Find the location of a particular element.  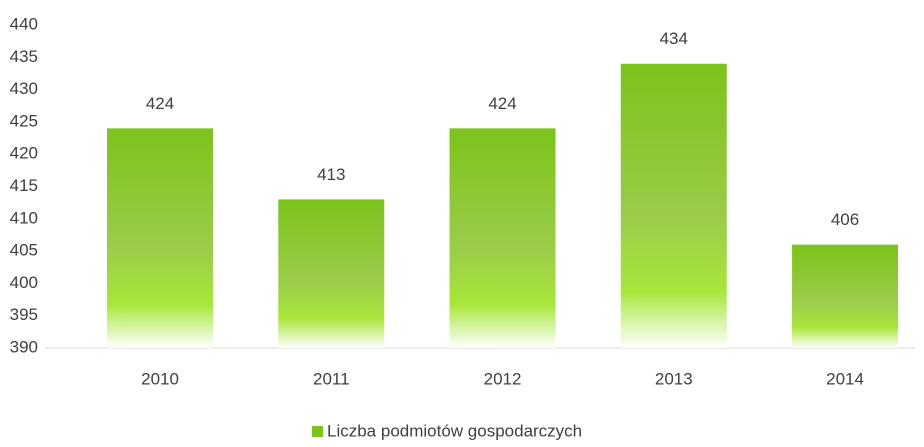

y-tick-label: 425 is located at coordinates (24, 120).